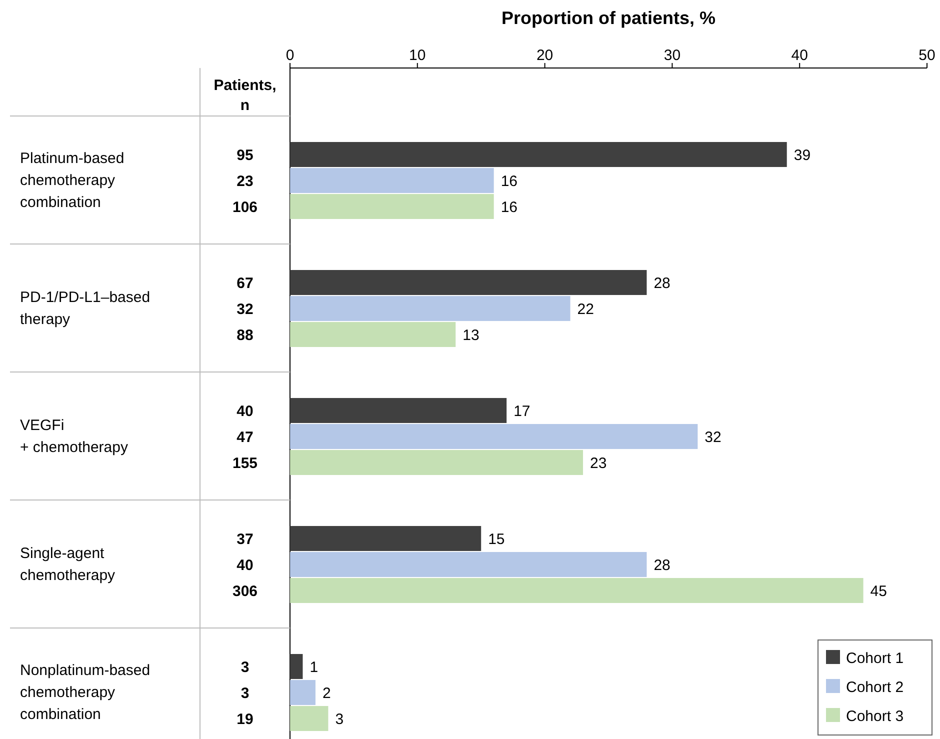  Describe the element at coordinates (72, 180) in the screenshot. I see `y-tick-label: Platinum-based chemotherapy combination` at that location.